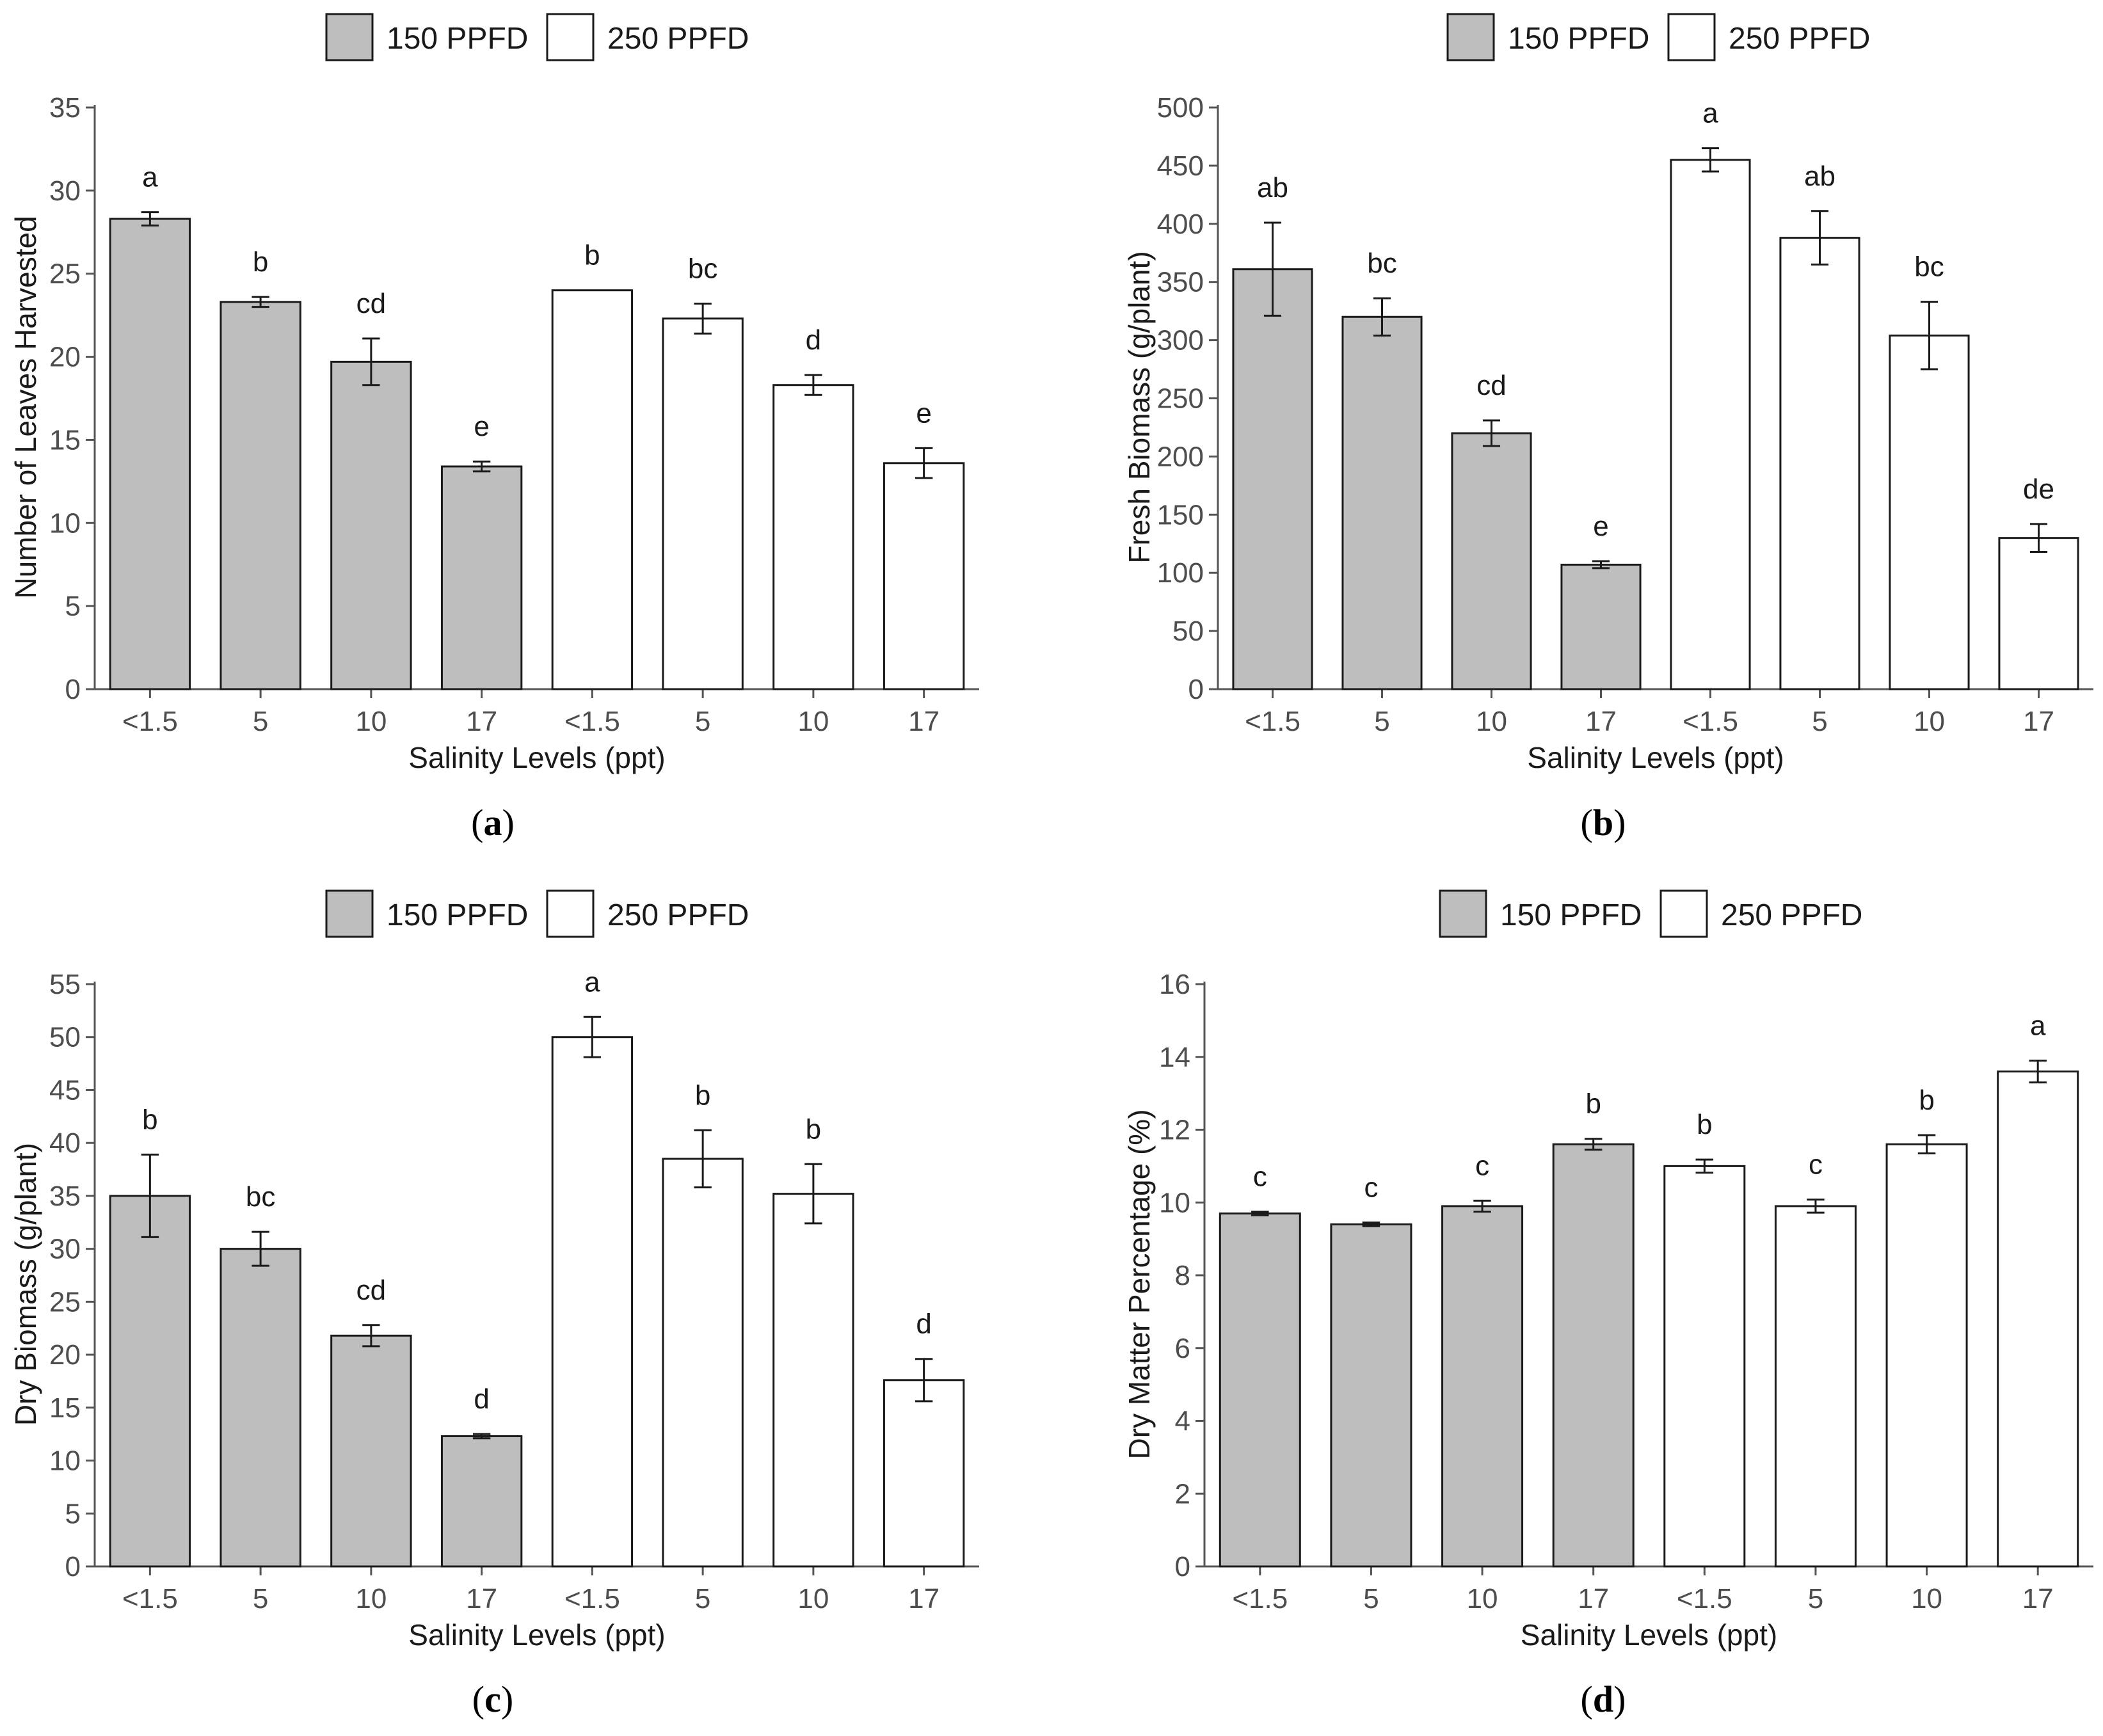  I want to click on y-tick-label: 450, so click(1180, 166).